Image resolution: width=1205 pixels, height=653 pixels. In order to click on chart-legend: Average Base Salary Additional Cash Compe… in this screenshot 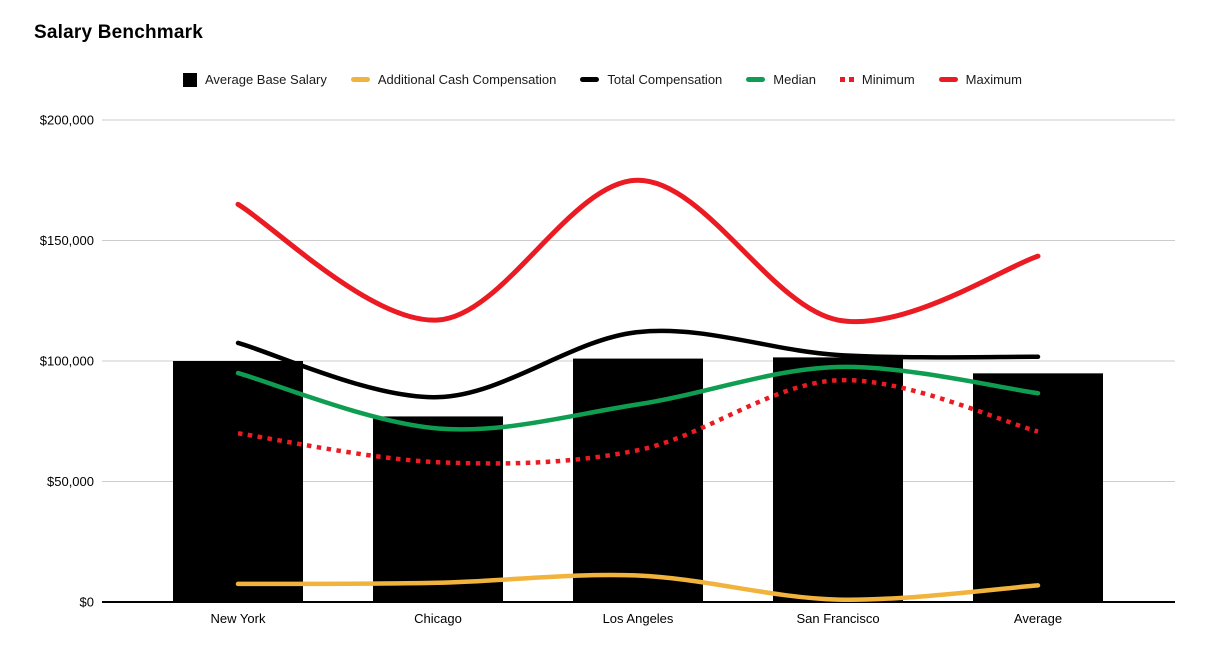, I will do `click(602, 79)`.